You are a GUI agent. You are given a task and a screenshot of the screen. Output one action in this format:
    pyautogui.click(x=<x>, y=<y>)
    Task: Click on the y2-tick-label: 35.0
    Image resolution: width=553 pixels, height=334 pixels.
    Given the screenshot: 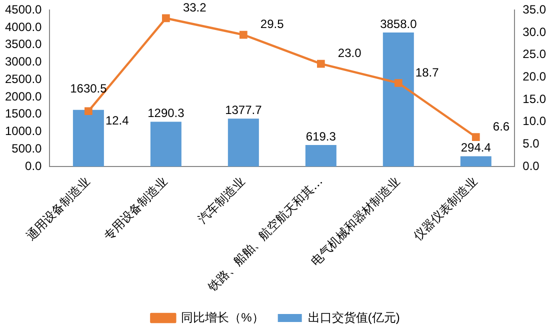 What is the action you would take?
    pyautogui.click(x=534, y=9)
    